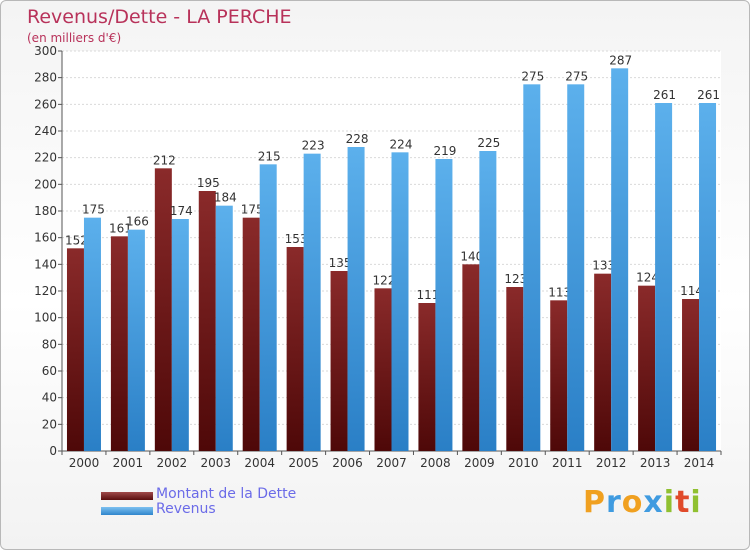  Describe the element at coordinates (488, 143) in the screenshot. I see `data-label-revenus: 225` at that location.